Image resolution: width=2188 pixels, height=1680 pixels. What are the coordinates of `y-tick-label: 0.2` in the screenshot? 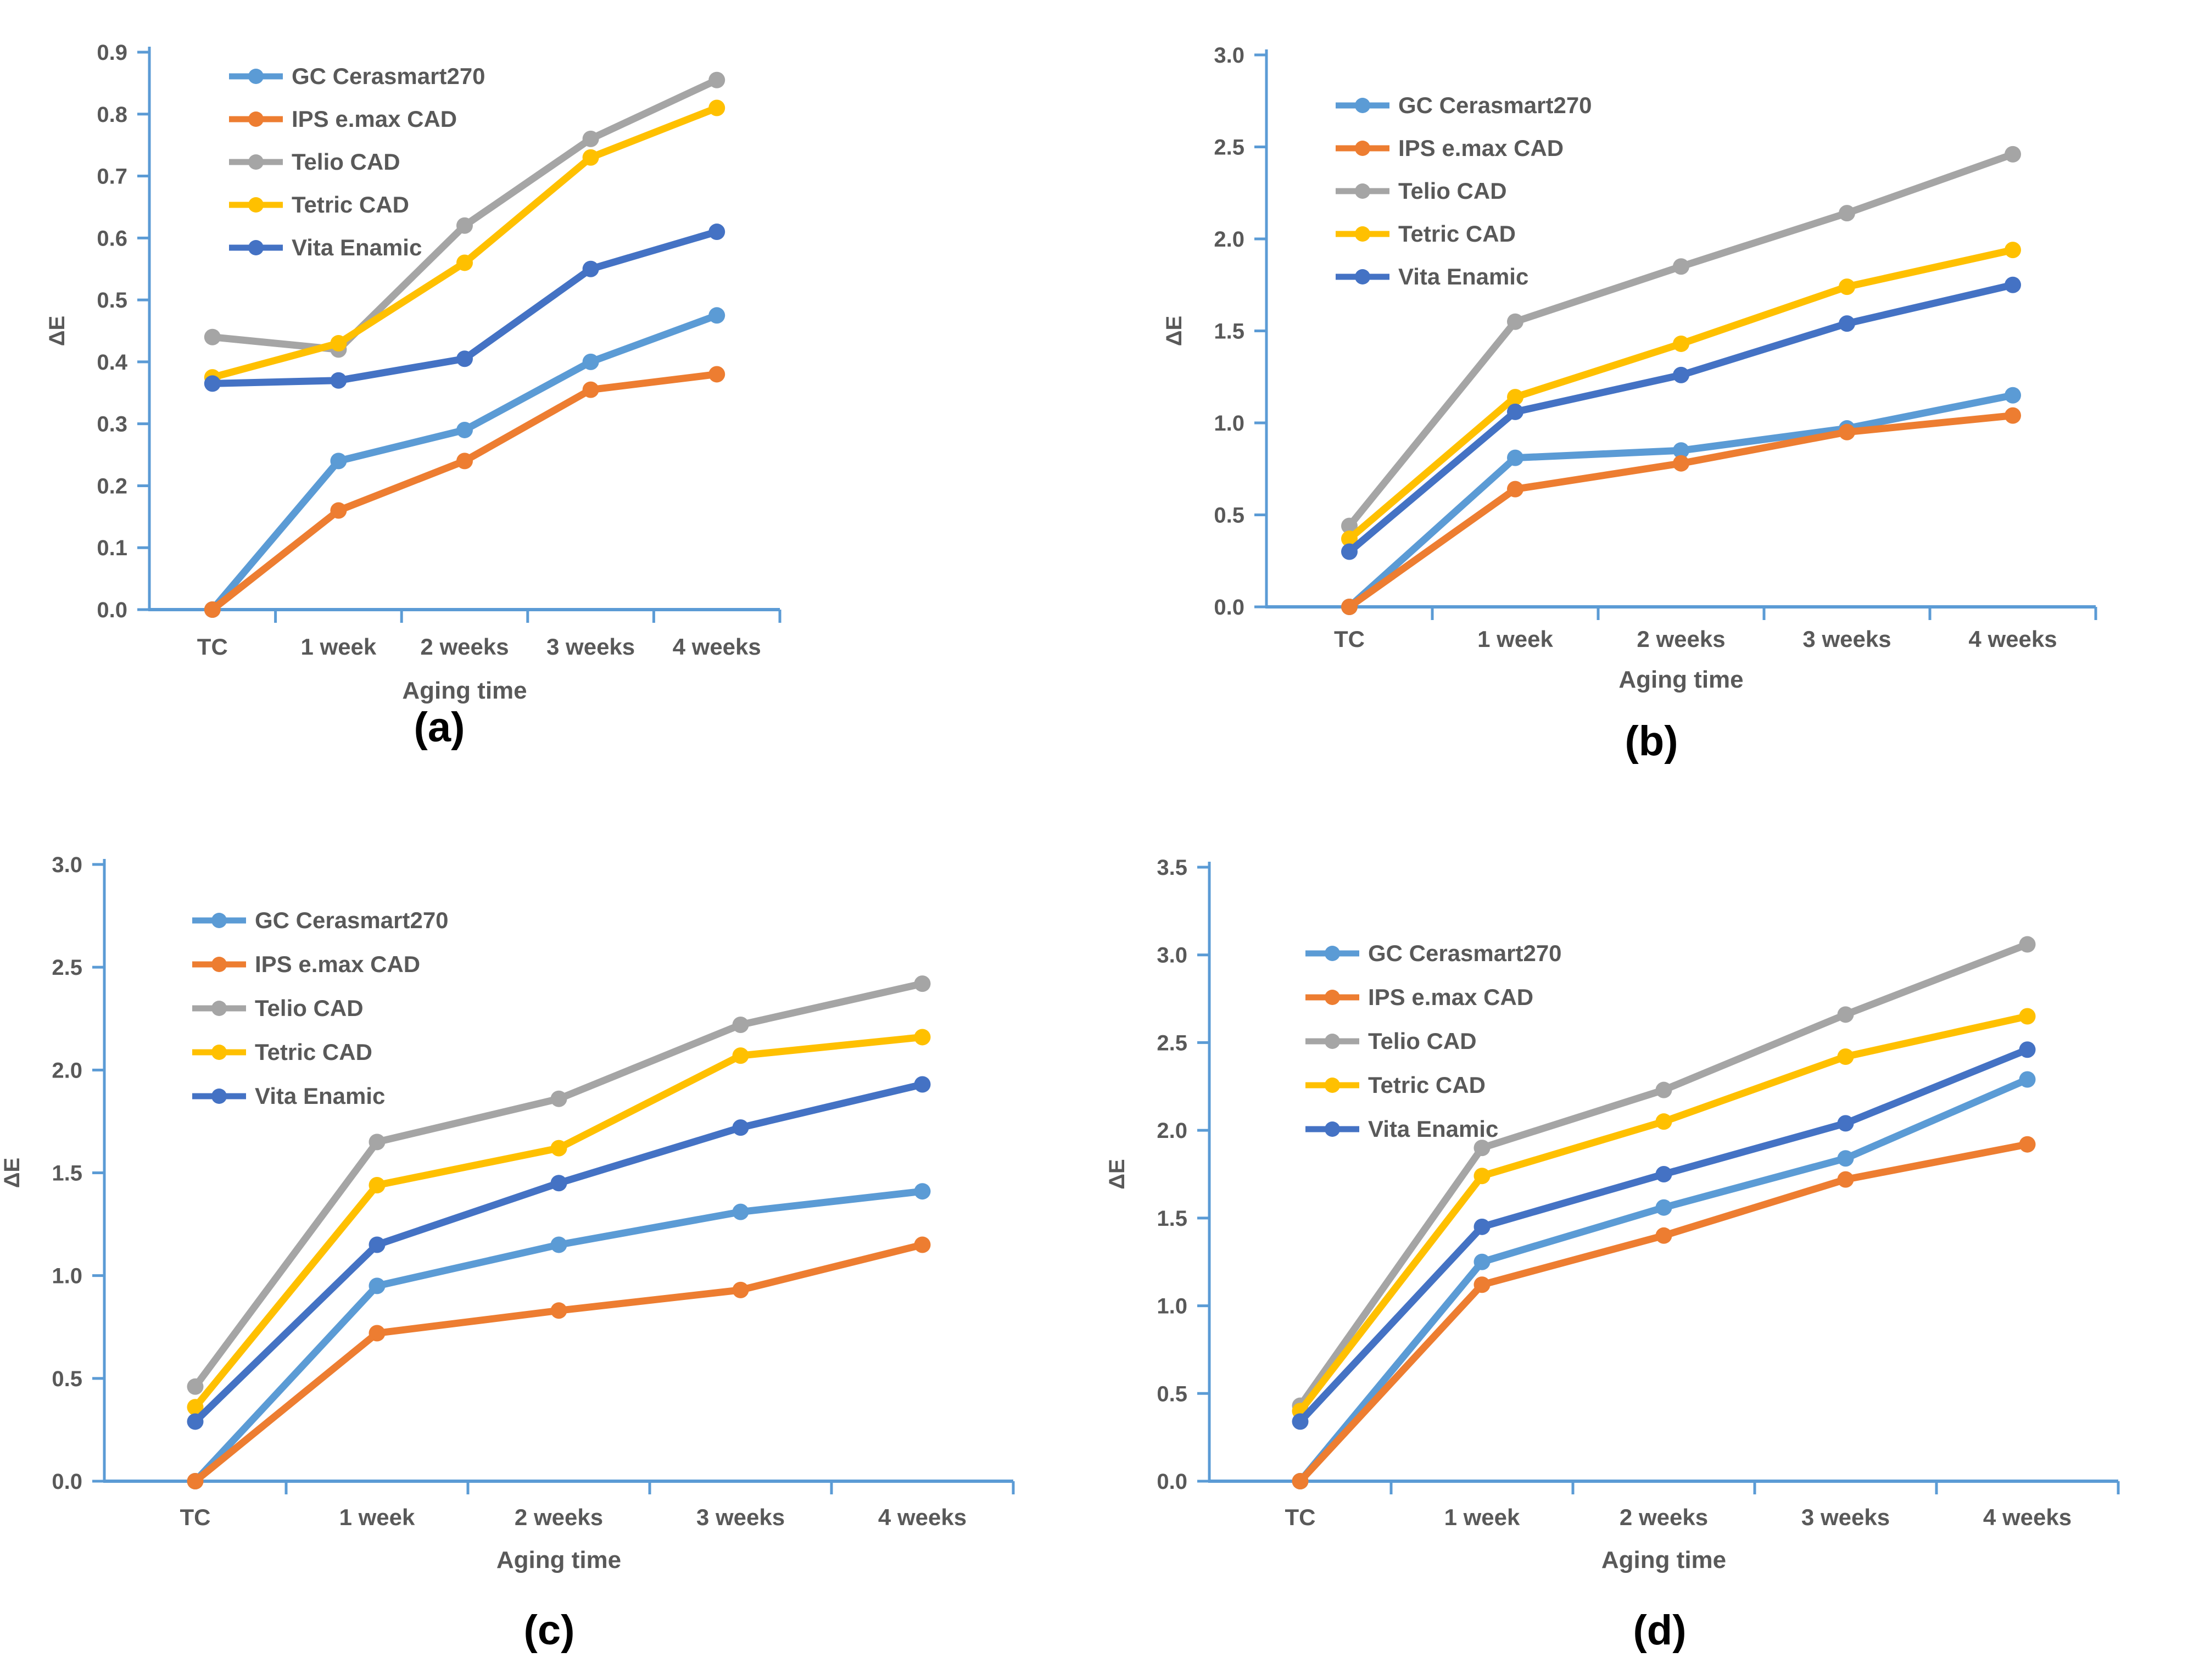 It's located at (112, 486).